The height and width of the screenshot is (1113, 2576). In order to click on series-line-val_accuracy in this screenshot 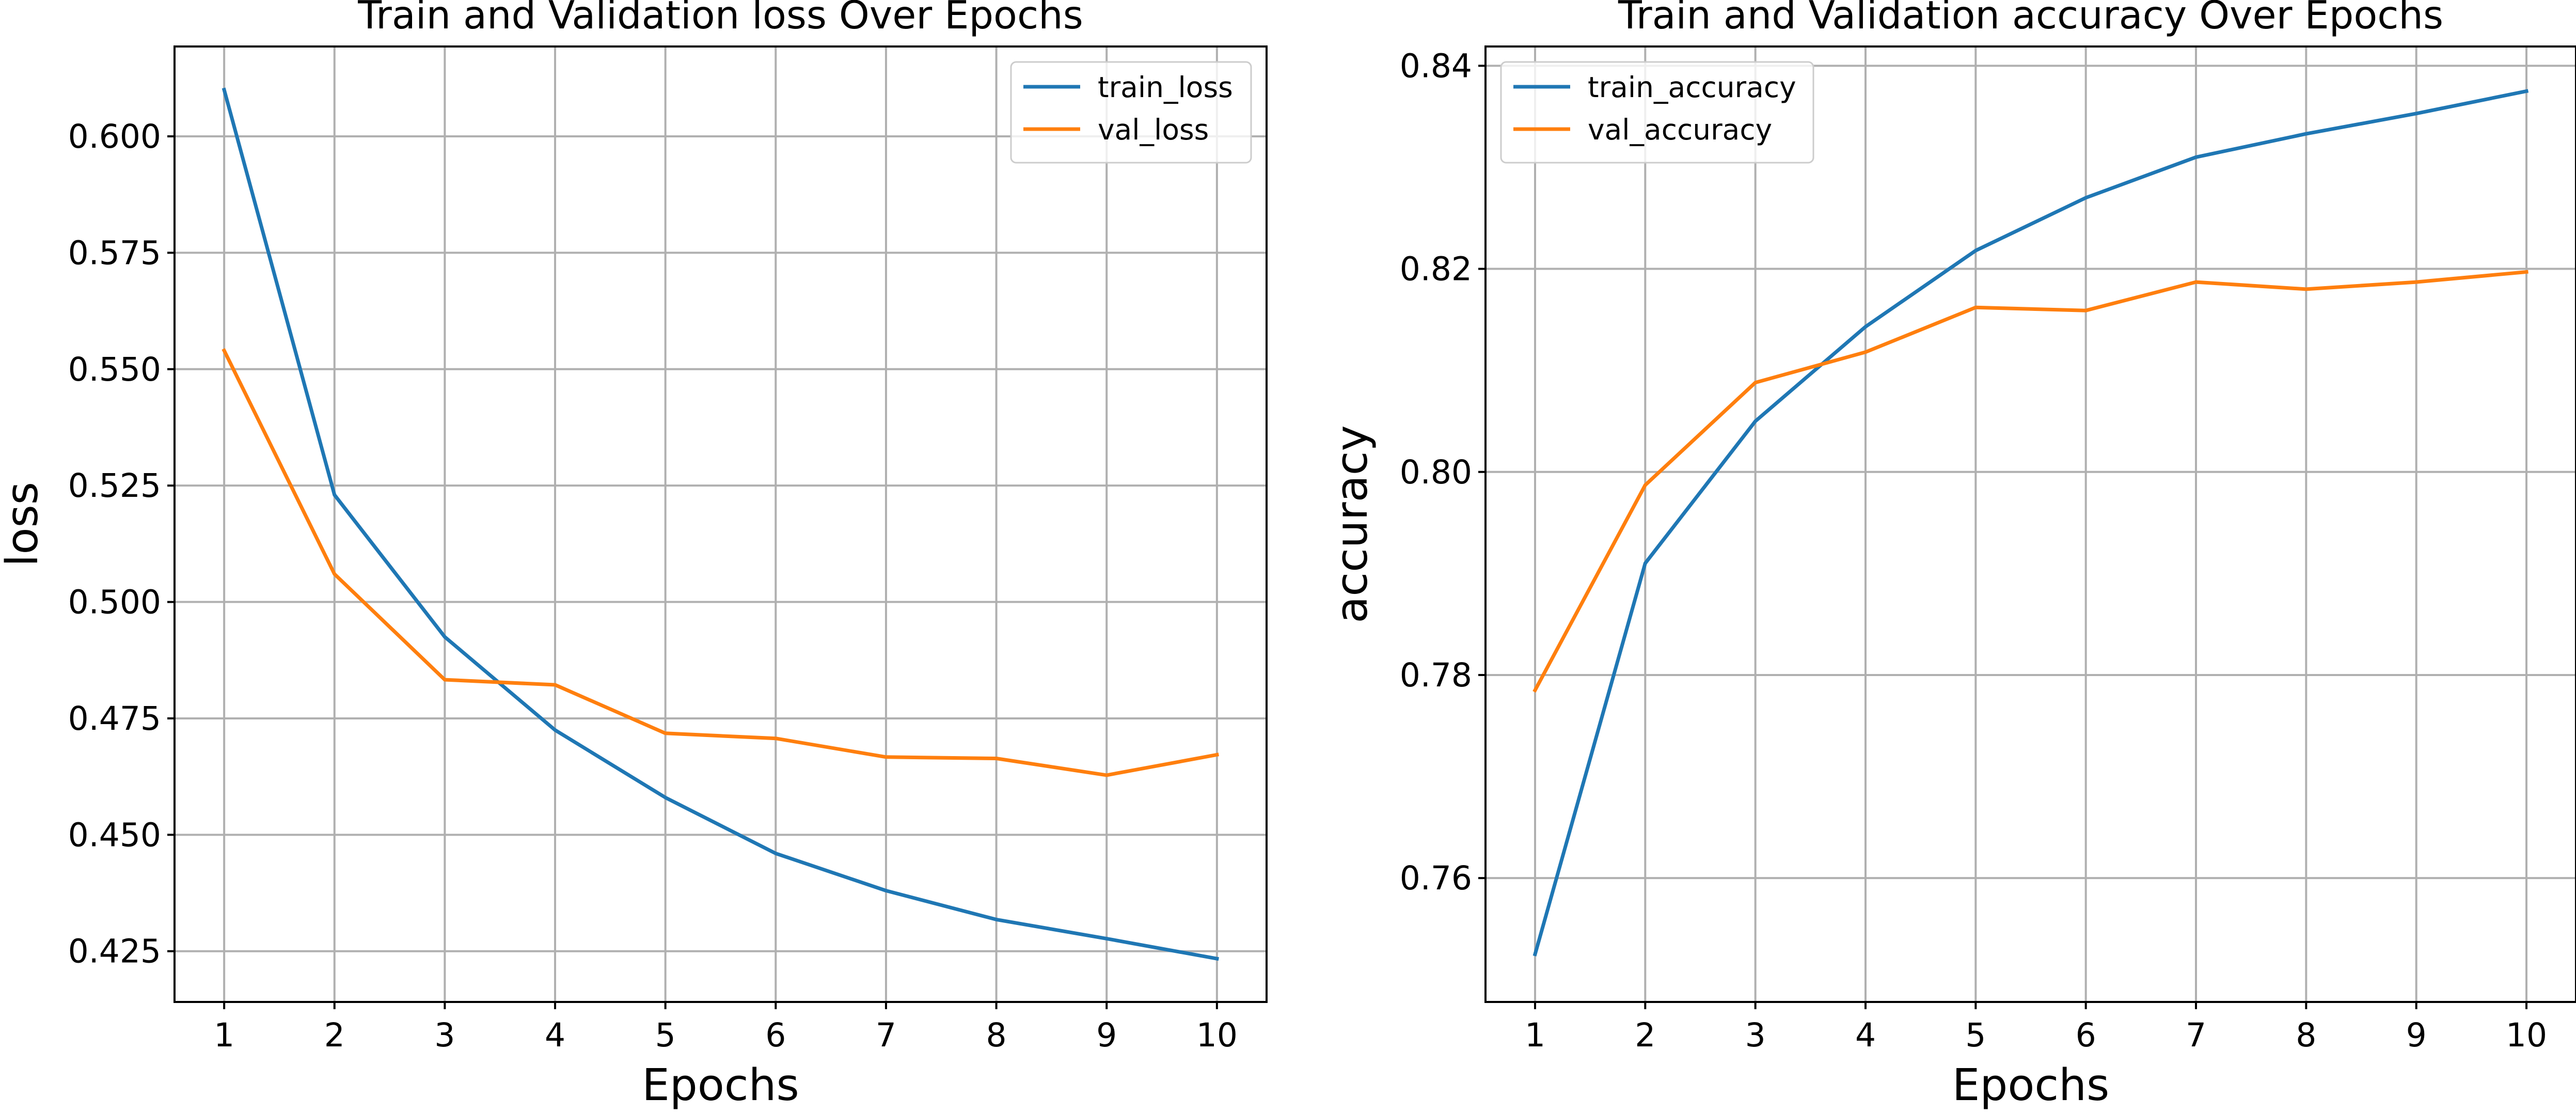, I will do `click(2030, 482)`.